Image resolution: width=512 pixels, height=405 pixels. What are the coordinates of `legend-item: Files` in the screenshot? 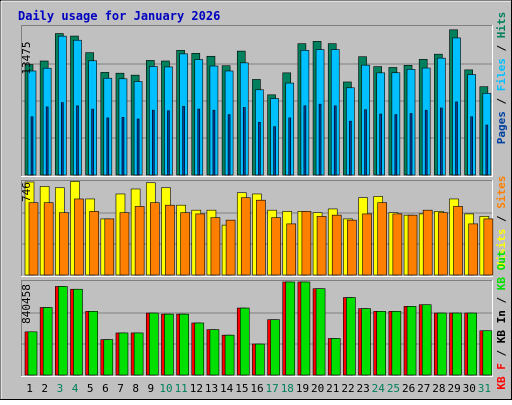 It's located at (501, 74).